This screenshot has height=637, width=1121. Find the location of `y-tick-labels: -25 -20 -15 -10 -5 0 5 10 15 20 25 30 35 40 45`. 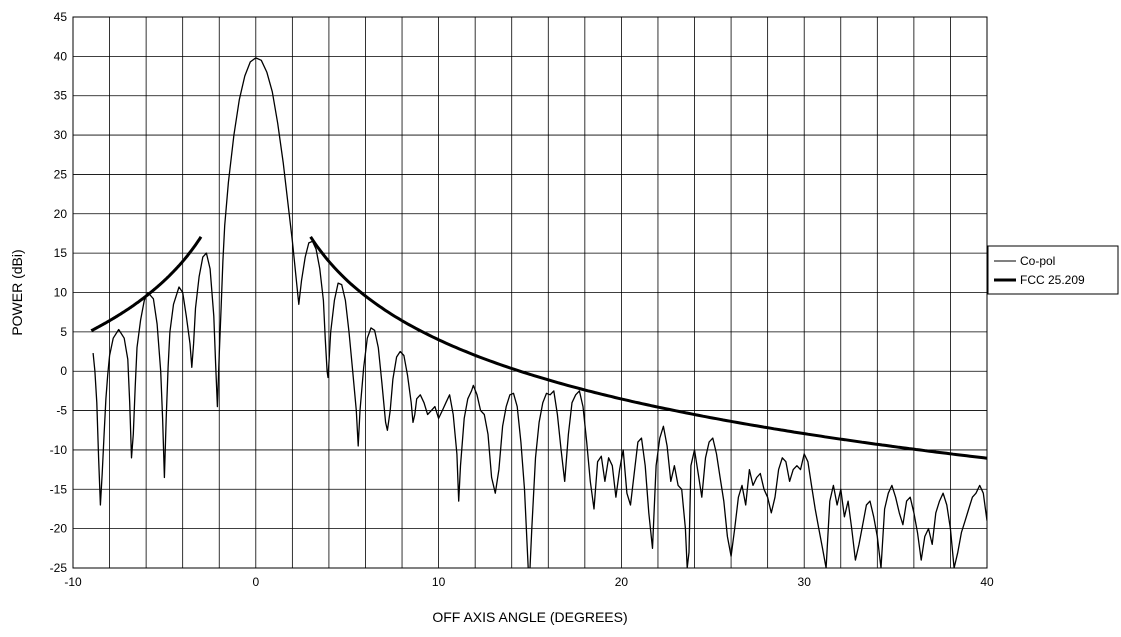

y-tick-labels: -25 -20 -15 -10 -5 0 5 10 15 20 25 30 35 40 45 is located at coordinates (59, 292).